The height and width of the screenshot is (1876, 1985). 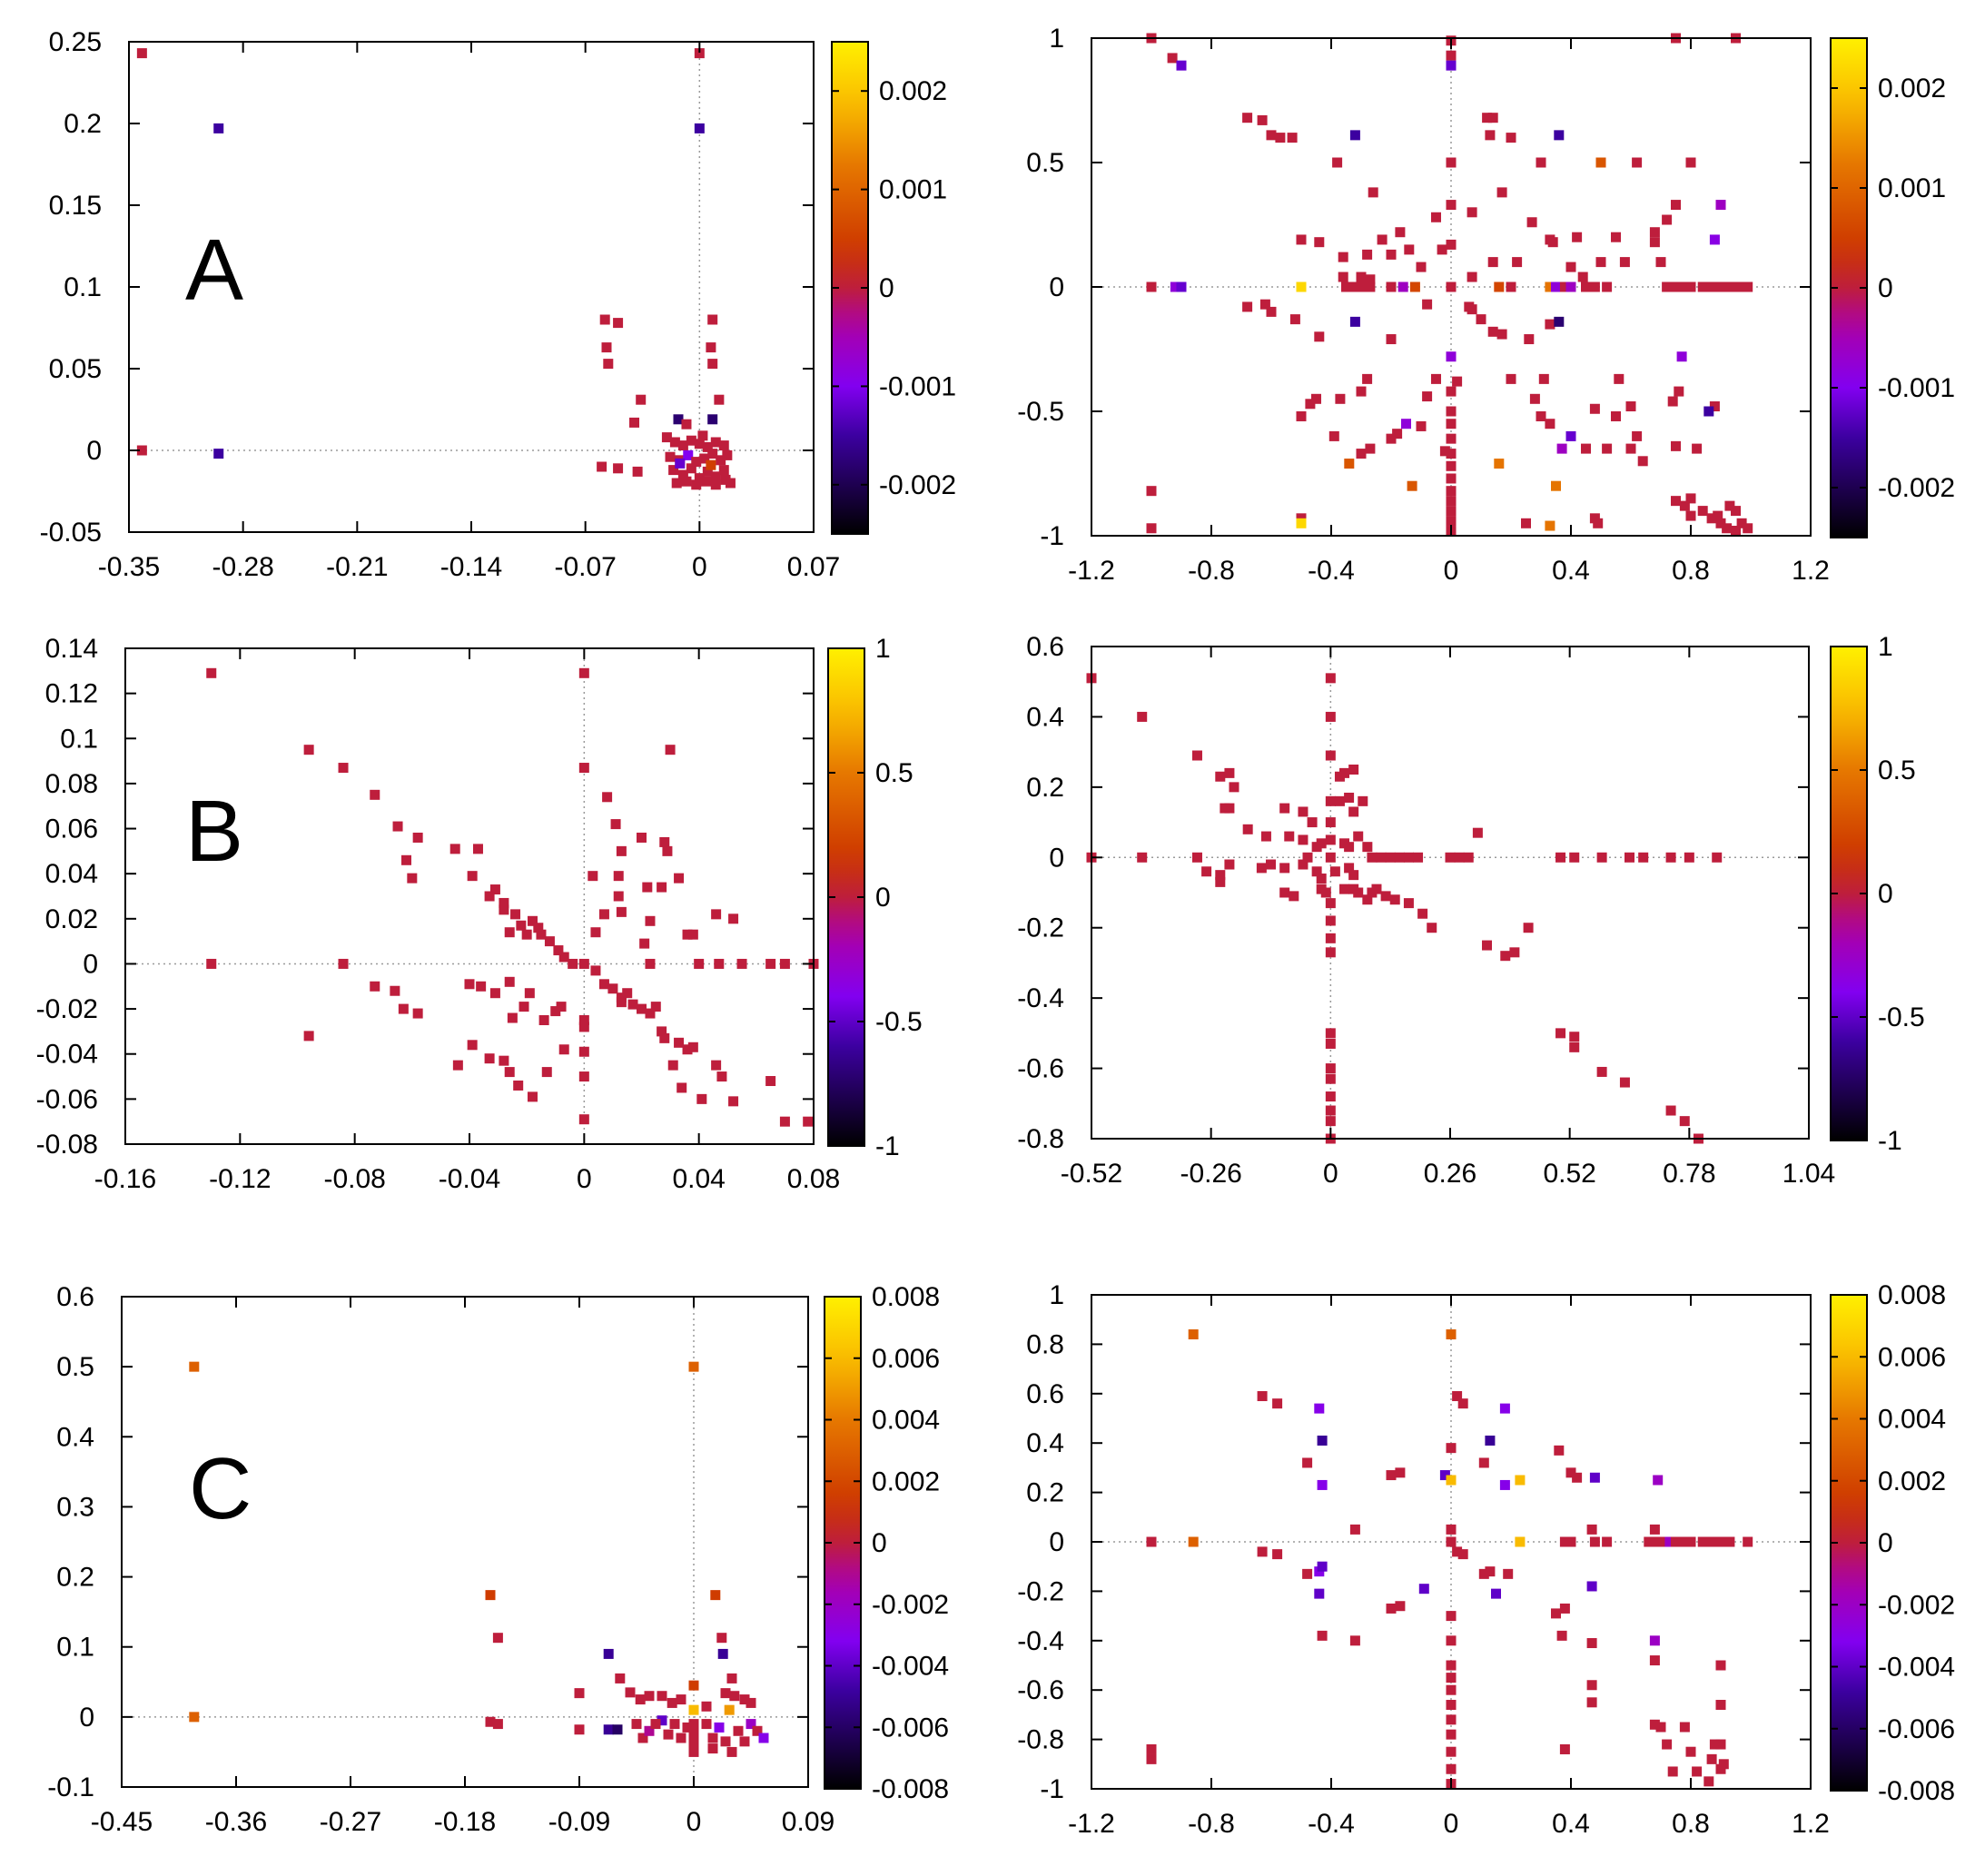 I want to click on colorbar-tick-label: 0.008, so click(x=1912, y=1295).